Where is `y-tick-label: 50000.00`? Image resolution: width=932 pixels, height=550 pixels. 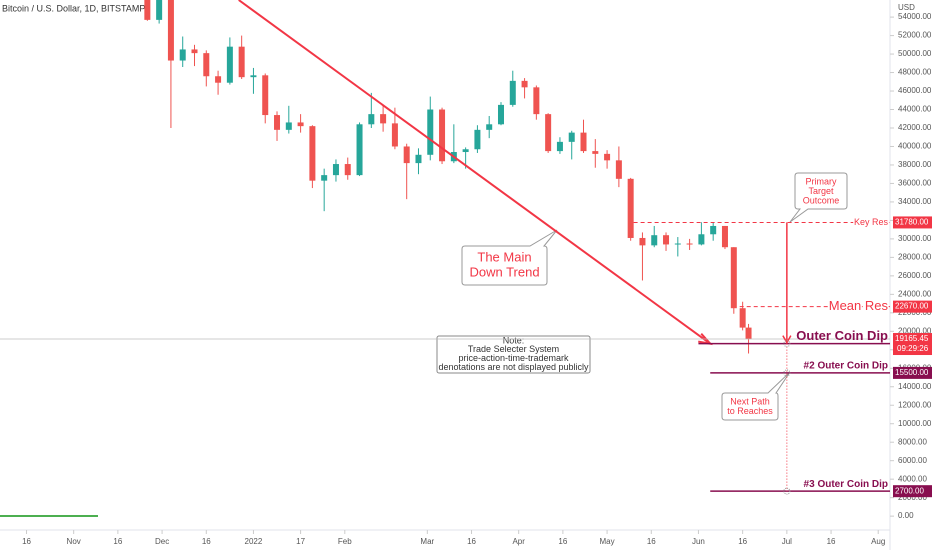 y-tick-label: 50000.00 is located at coordinates (915, 53).